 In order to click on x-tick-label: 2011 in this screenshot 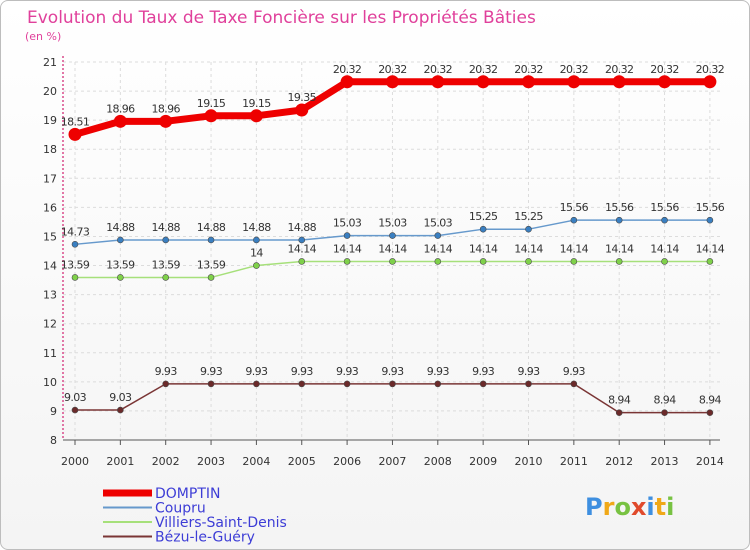, I will do `click(574, 461)`.